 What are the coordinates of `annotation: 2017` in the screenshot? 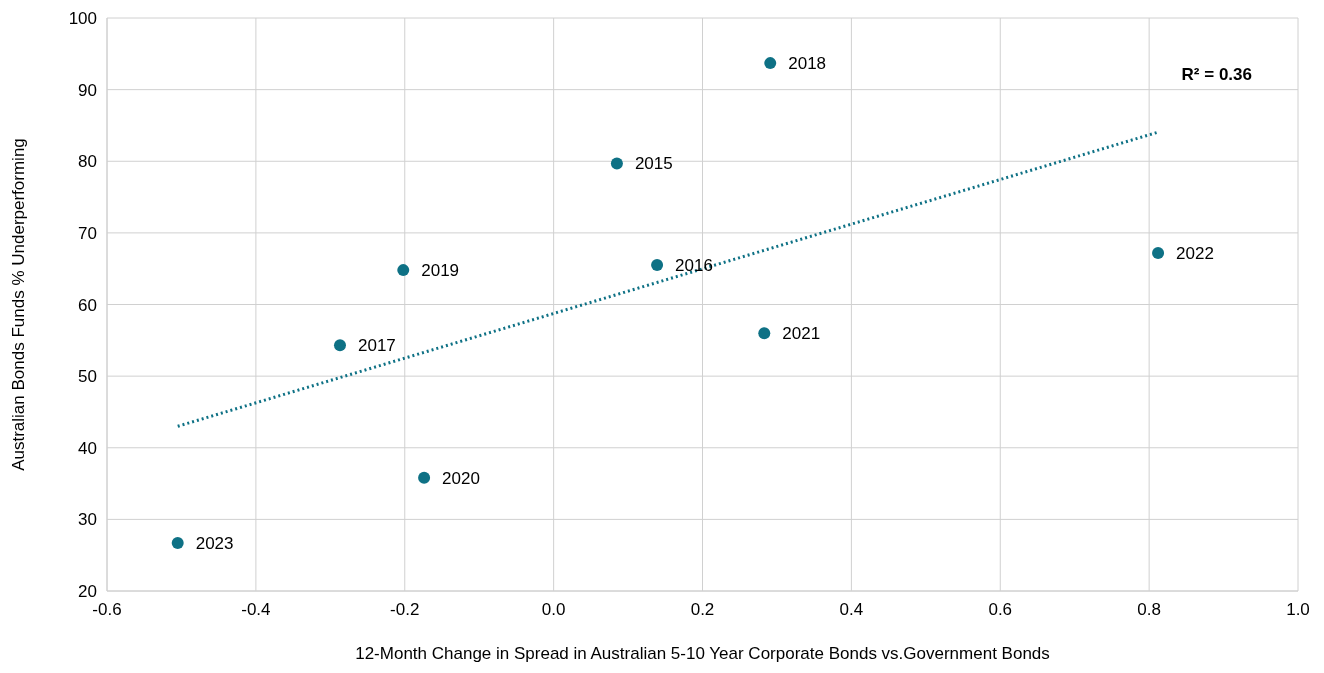 It's located at (376, 346).